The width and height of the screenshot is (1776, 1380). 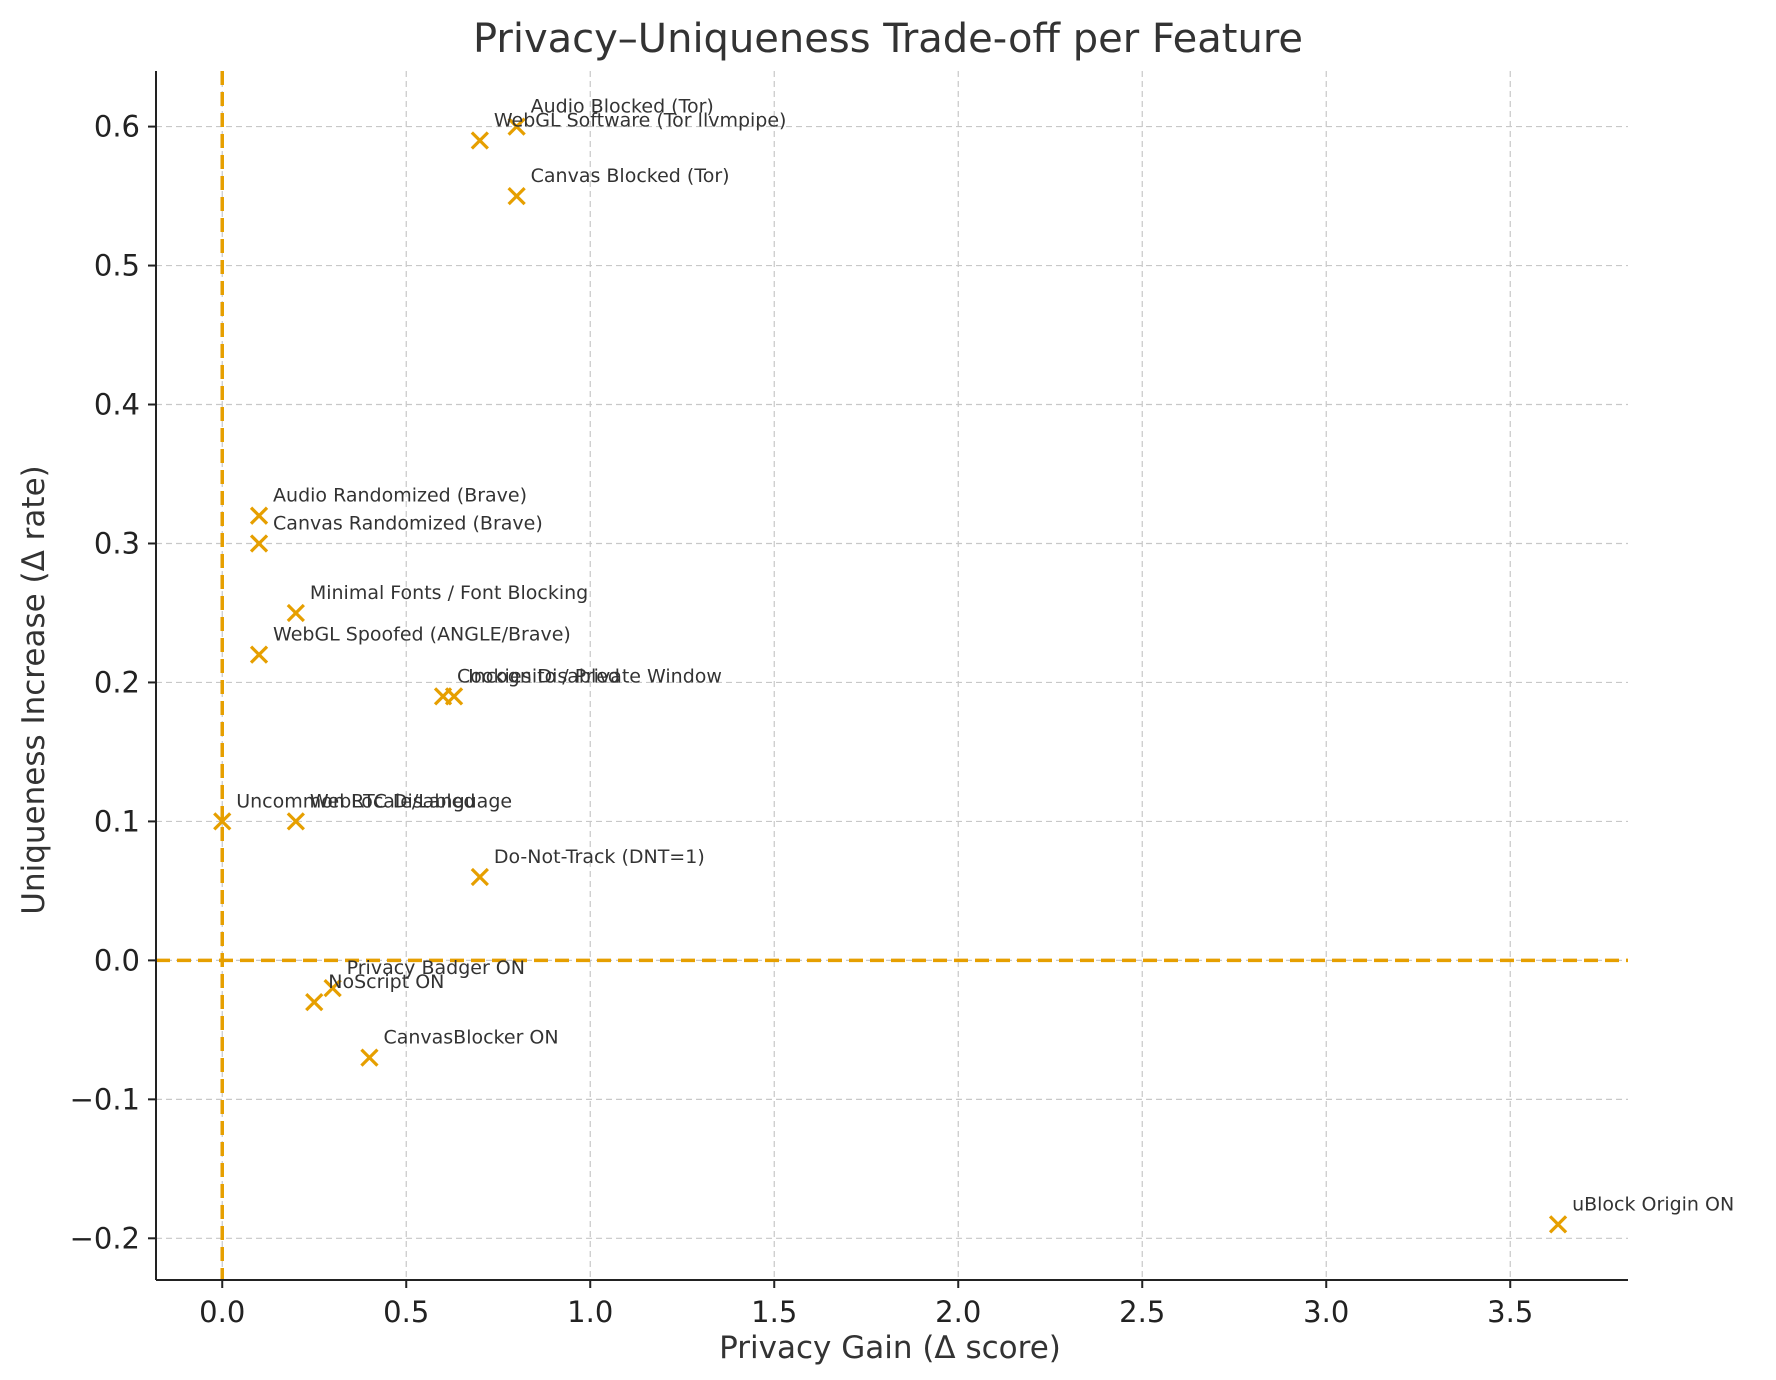 I want to click on y-tick-label: 0.6, so click(x=117, y=127).